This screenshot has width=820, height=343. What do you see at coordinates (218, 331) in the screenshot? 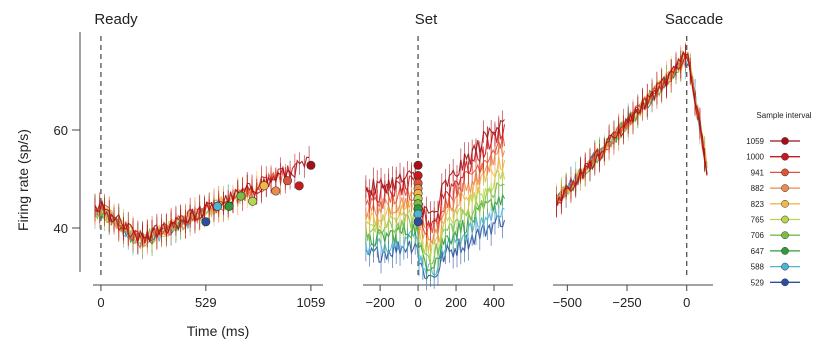
I see `x-axis-label: Time (ms)` at bounding box center [218, 331].